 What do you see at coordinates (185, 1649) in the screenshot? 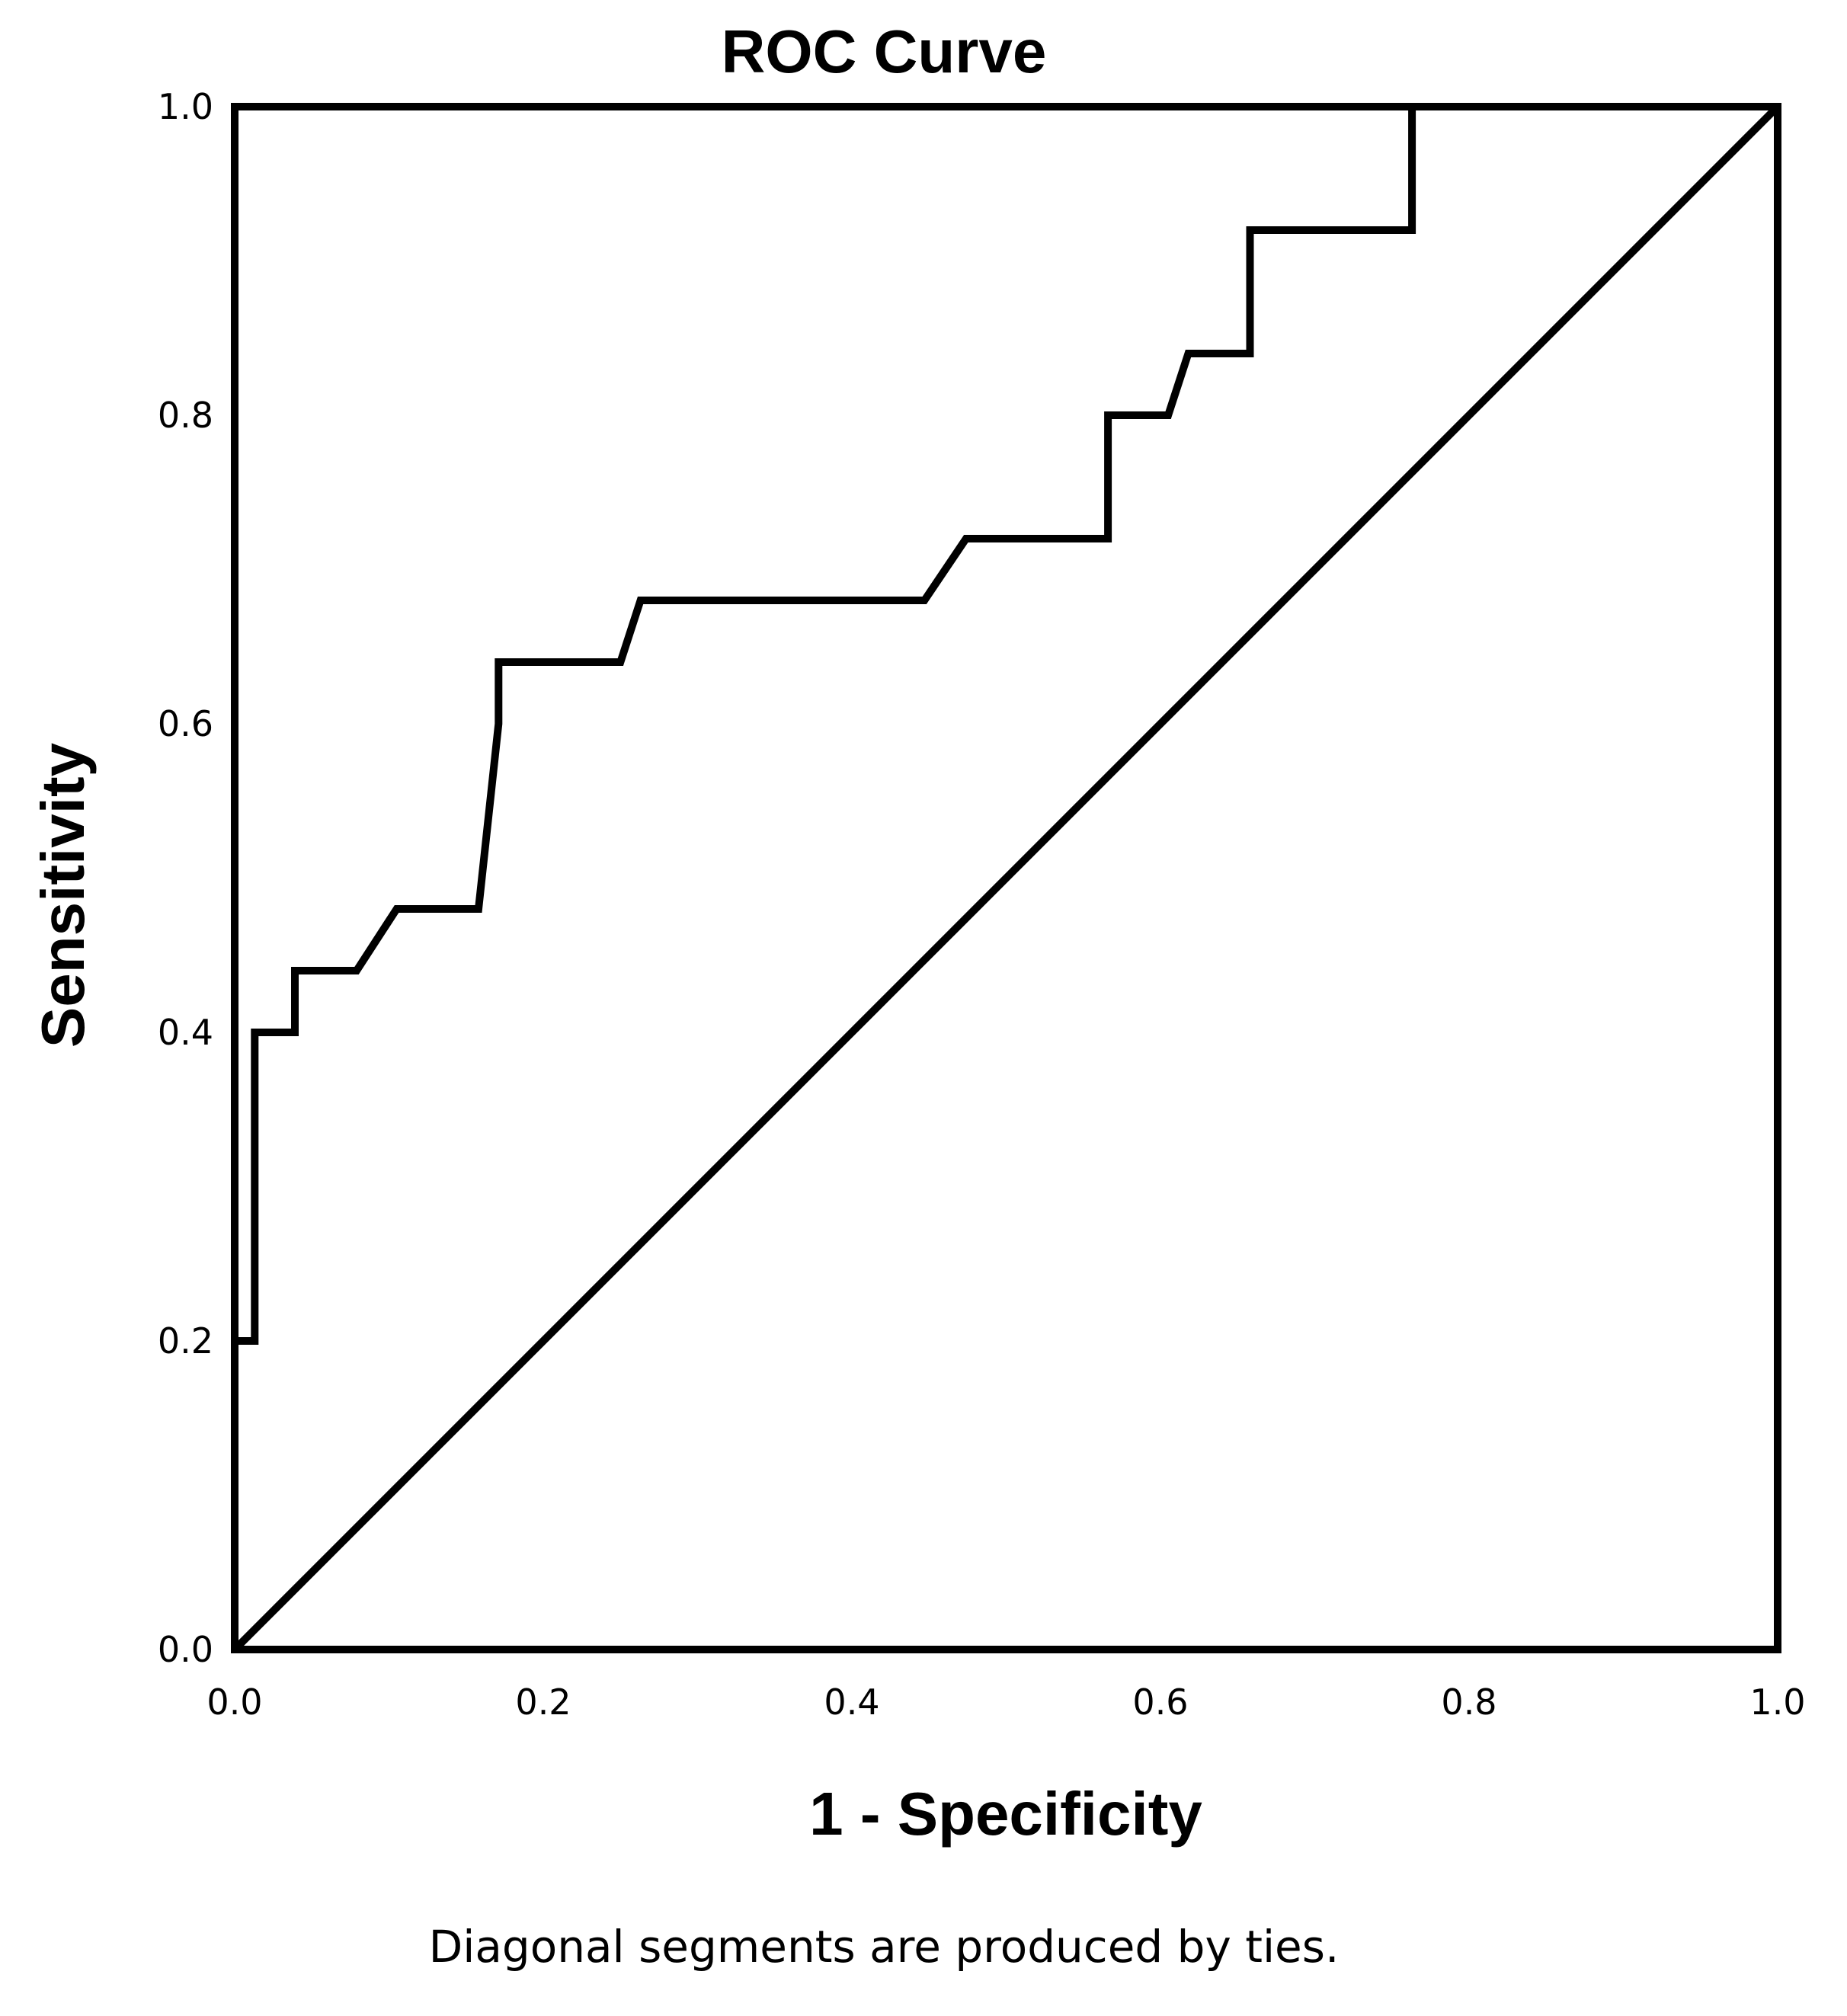
I see `y-tick-label: 0.0` at bounding box center [185, 1649].